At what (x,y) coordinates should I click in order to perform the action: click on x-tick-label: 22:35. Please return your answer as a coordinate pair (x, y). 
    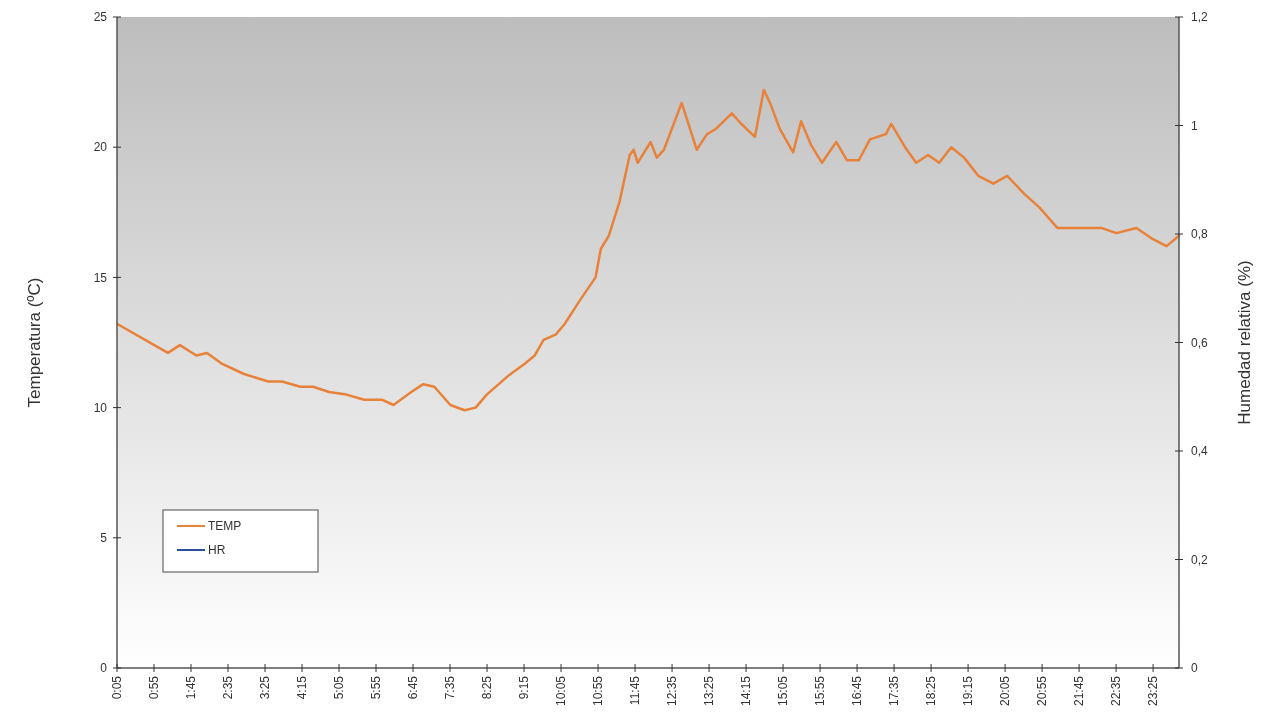
    Looking at the image, I should click on (1116, 691).